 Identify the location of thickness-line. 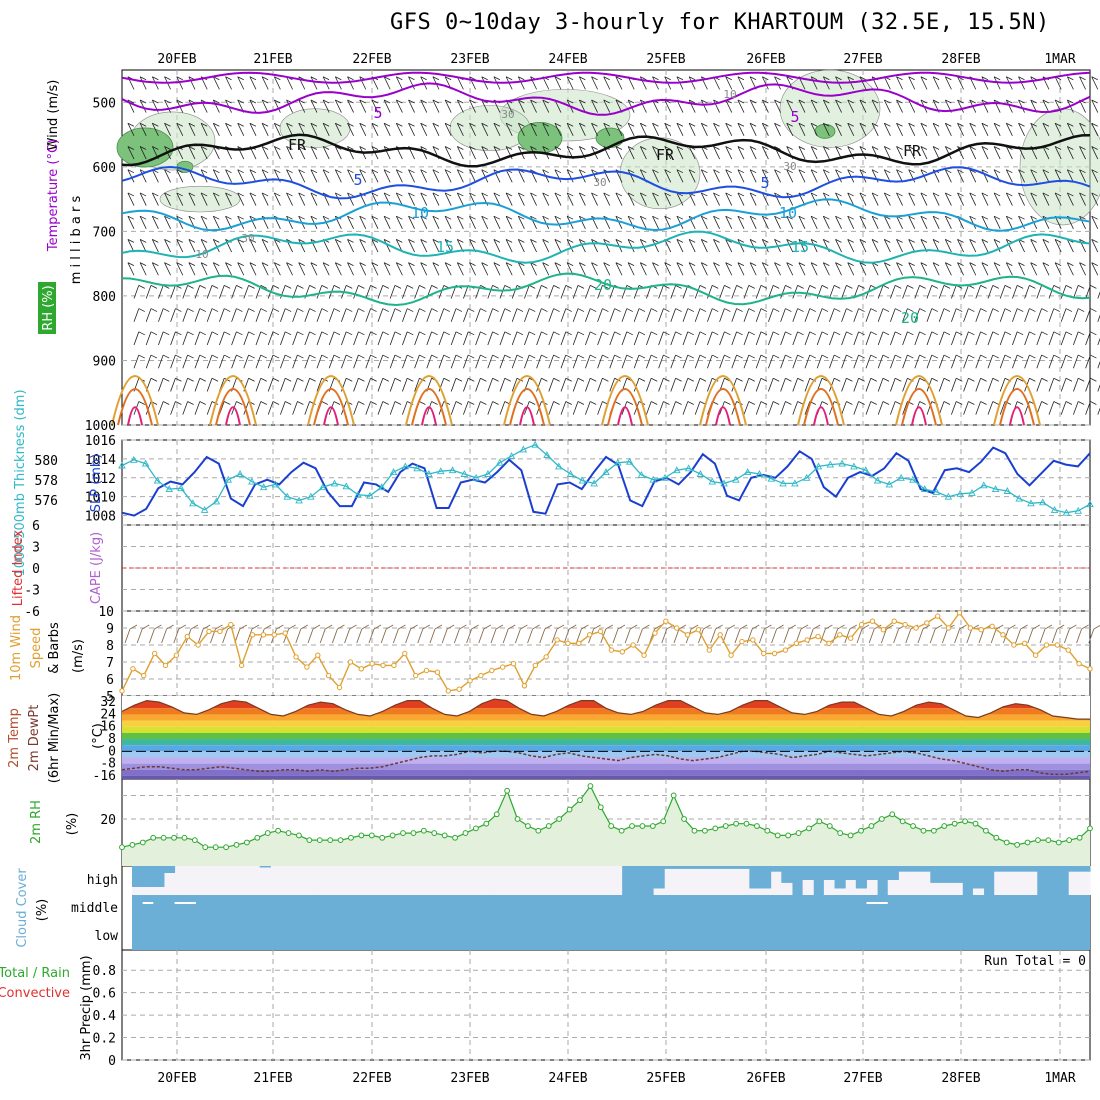
(606, 478).